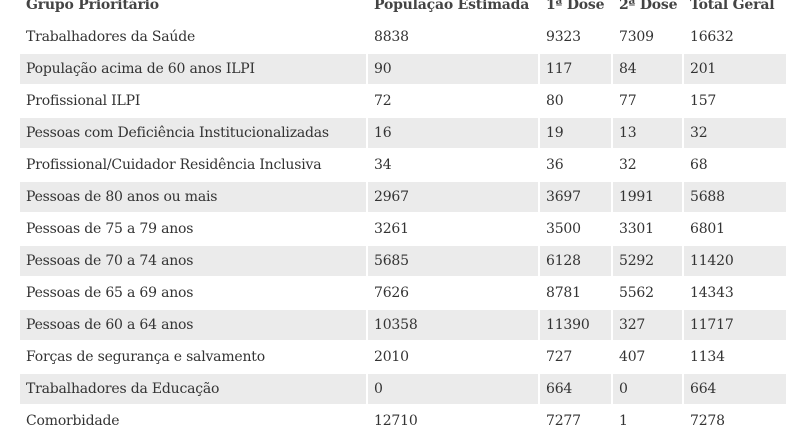 The width and height of the screenshot is (798, 445). Describe the element at coordinates (453, 197) in the screenshot. I see `cell-populacao: 2967` at that location.